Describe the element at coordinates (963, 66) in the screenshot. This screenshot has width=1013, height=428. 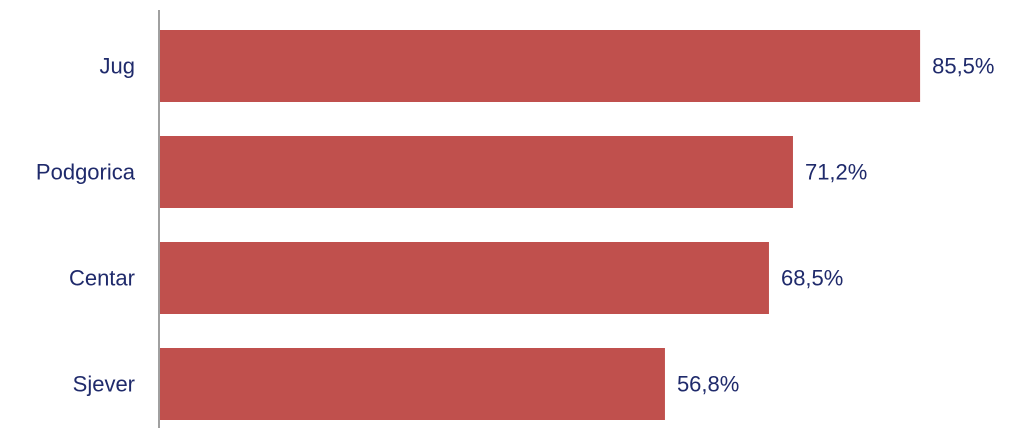
I see `value-label-jug: 85,5%` at that location.